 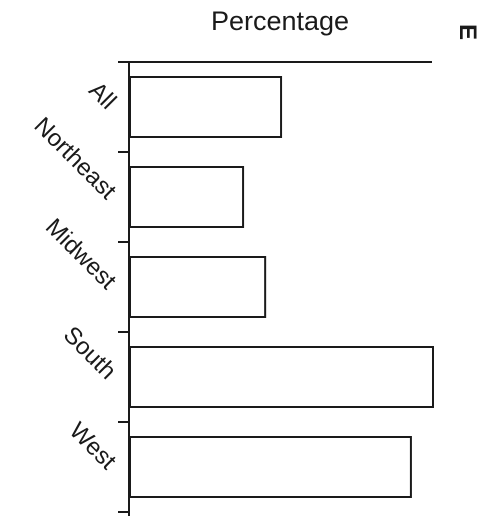 What do you see at coordinates (123, 332) in the screenshot?
I see `y-axis-ticks` at bounding box center [123, 332].